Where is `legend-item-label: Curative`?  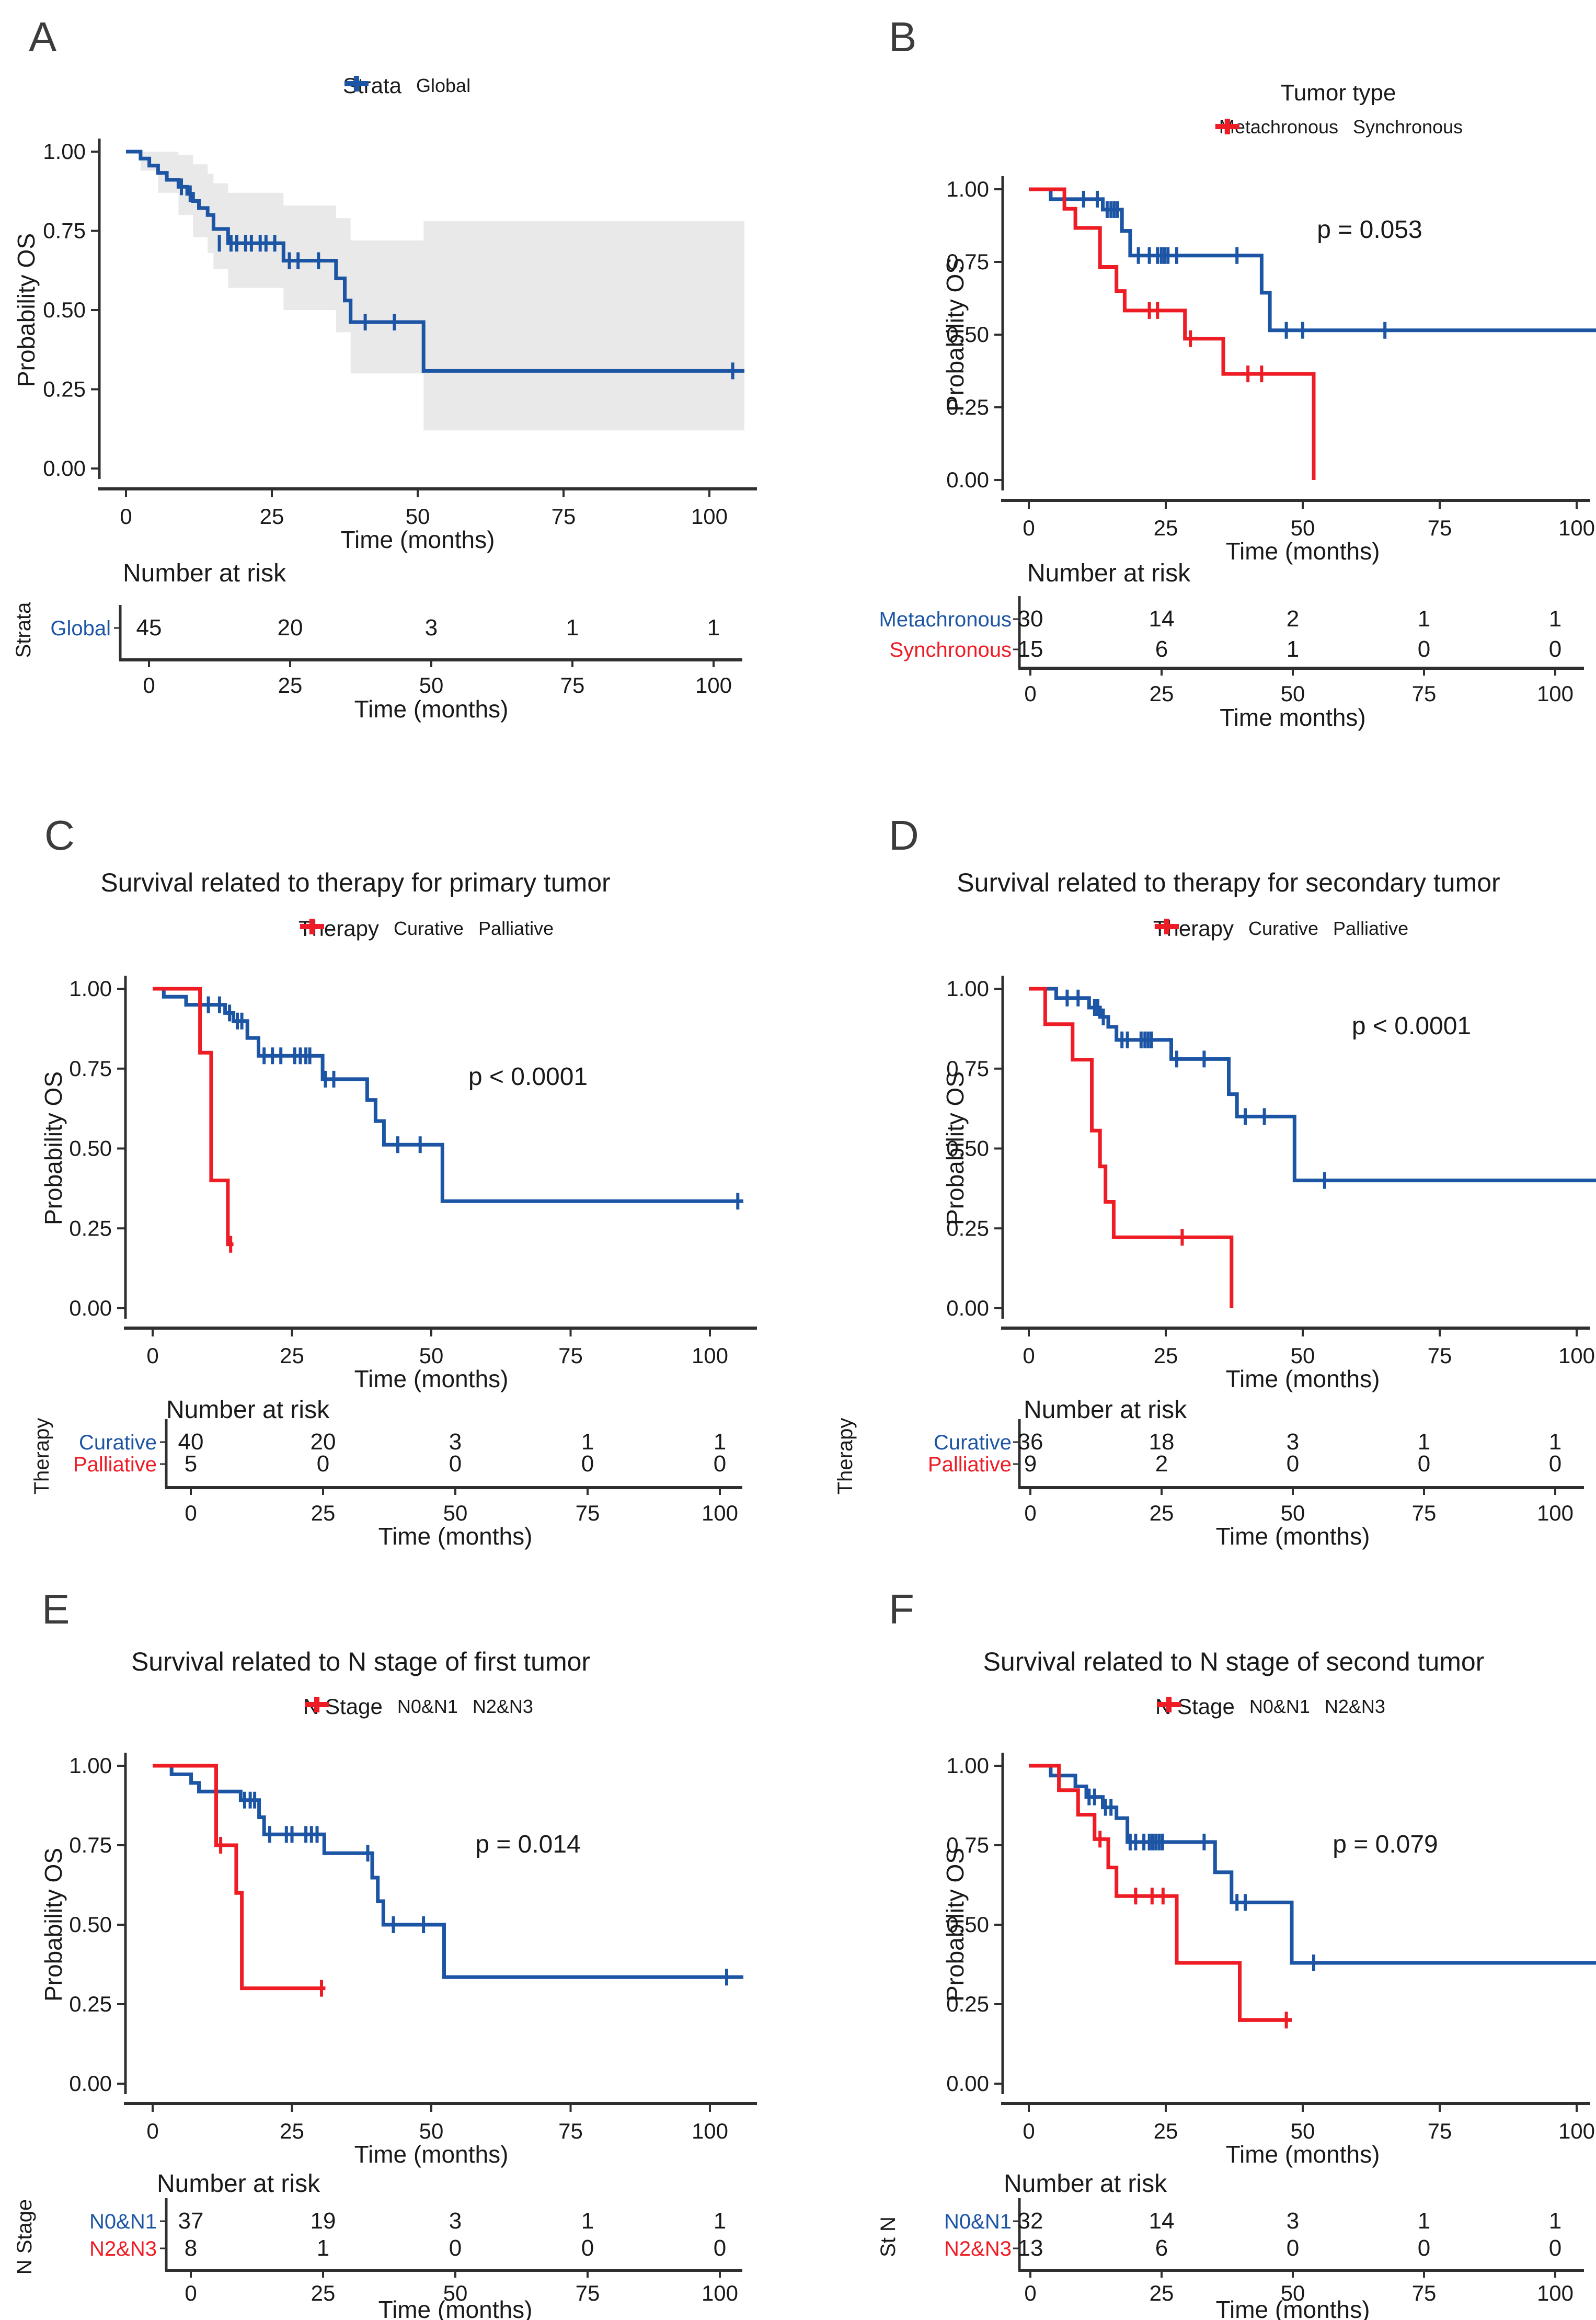 legend-item-label: Curative is located at coordinates (428, 929).